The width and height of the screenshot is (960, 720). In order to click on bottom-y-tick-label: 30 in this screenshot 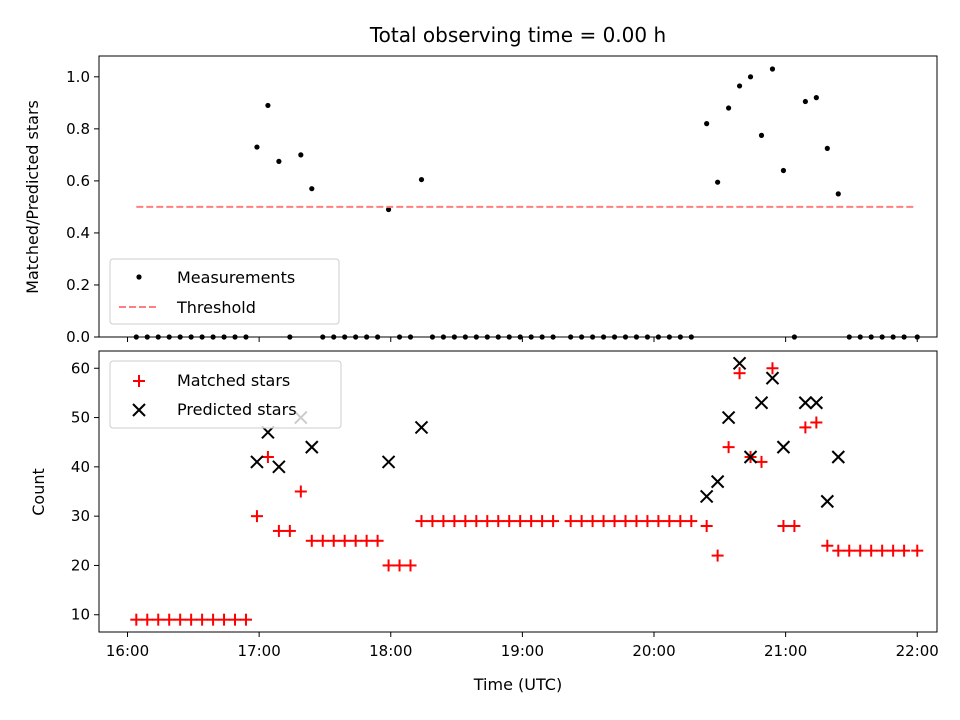, I will do `click(80, 516)`.